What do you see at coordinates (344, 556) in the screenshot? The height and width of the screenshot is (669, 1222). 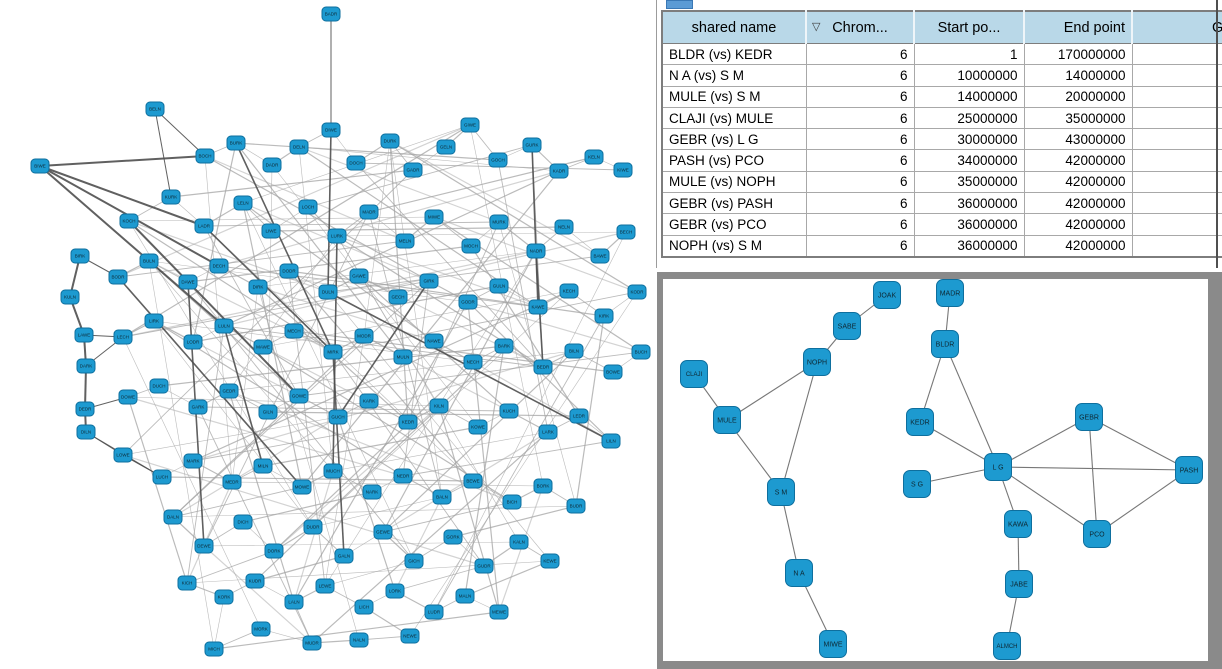 I see `network-node: GALN` at bounding box center [344, 556].